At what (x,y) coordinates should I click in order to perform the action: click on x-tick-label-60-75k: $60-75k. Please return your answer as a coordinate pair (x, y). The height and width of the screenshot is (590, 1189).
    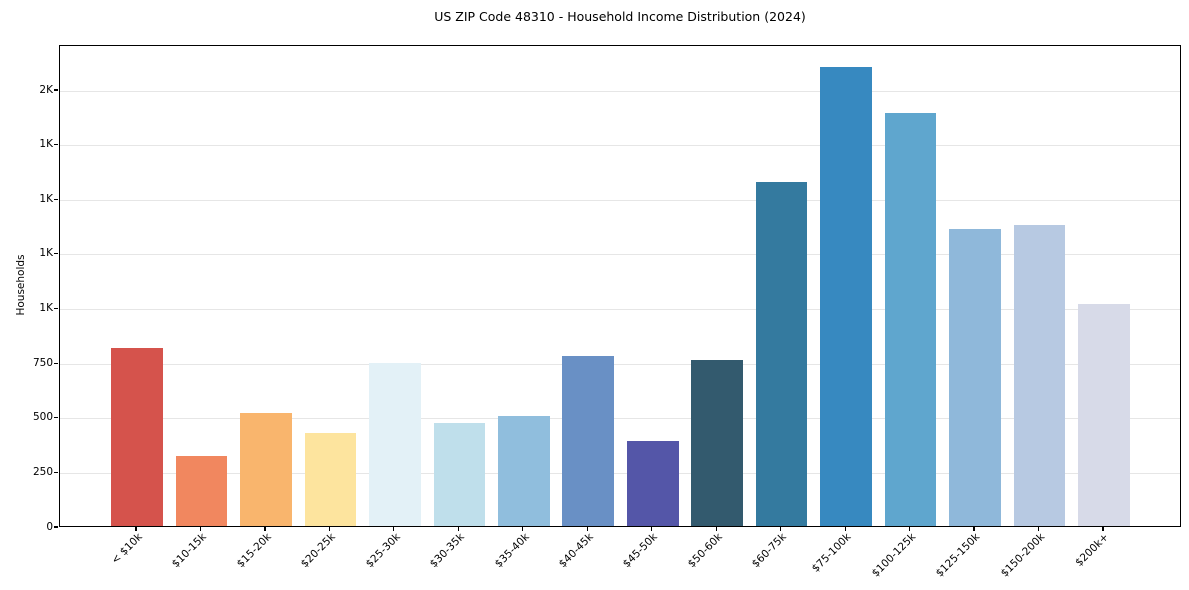
    Looking at the image, I should click on (770, 551).